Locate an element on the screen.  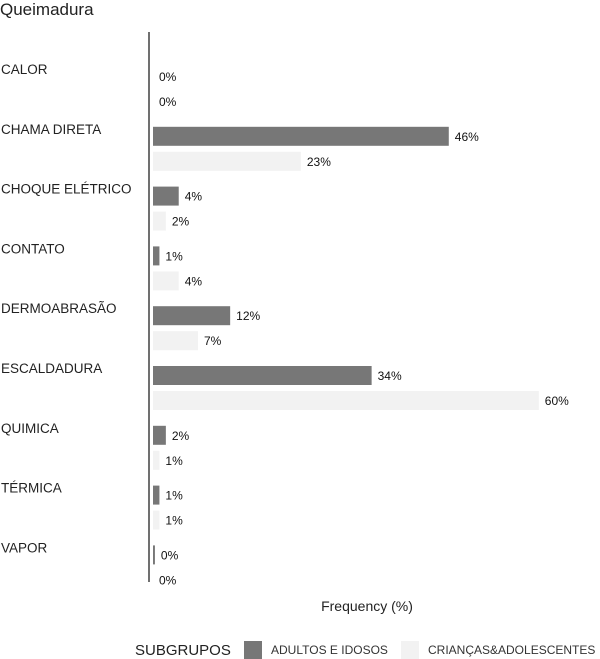
data-label-criancas-adolescentes-termica: 1% is located at coordinates (174, 521).